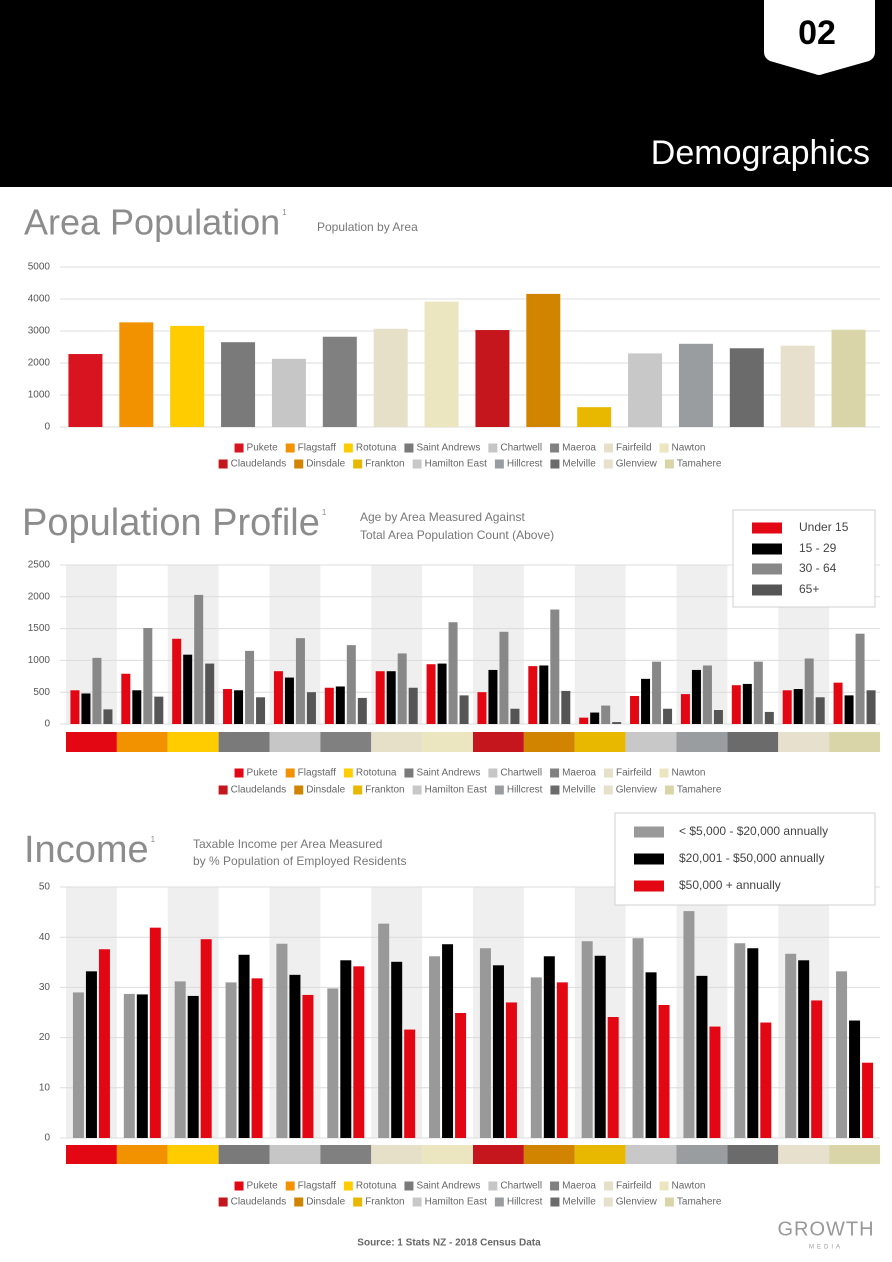  What do you see at coordinates (45, 887) in the screenshot?
I see `y-tick-label: 50` at bounding box center [45, 887].